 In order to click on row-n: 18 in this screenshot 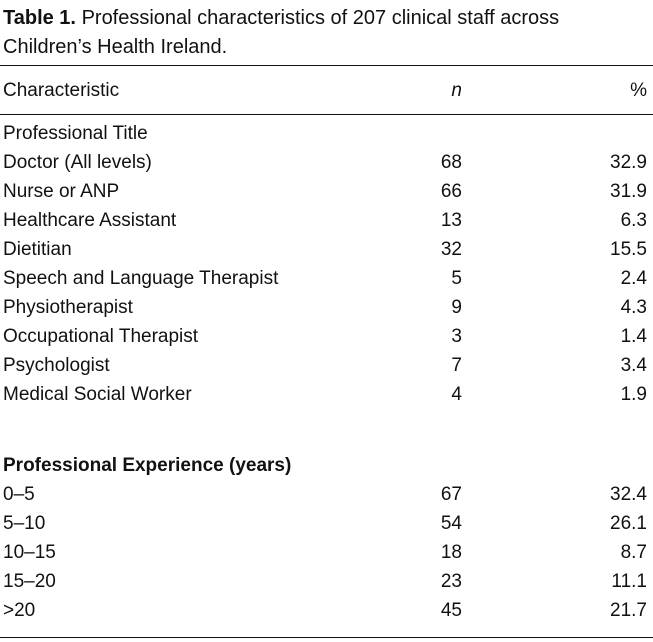, I will do `click(451, 552)`.